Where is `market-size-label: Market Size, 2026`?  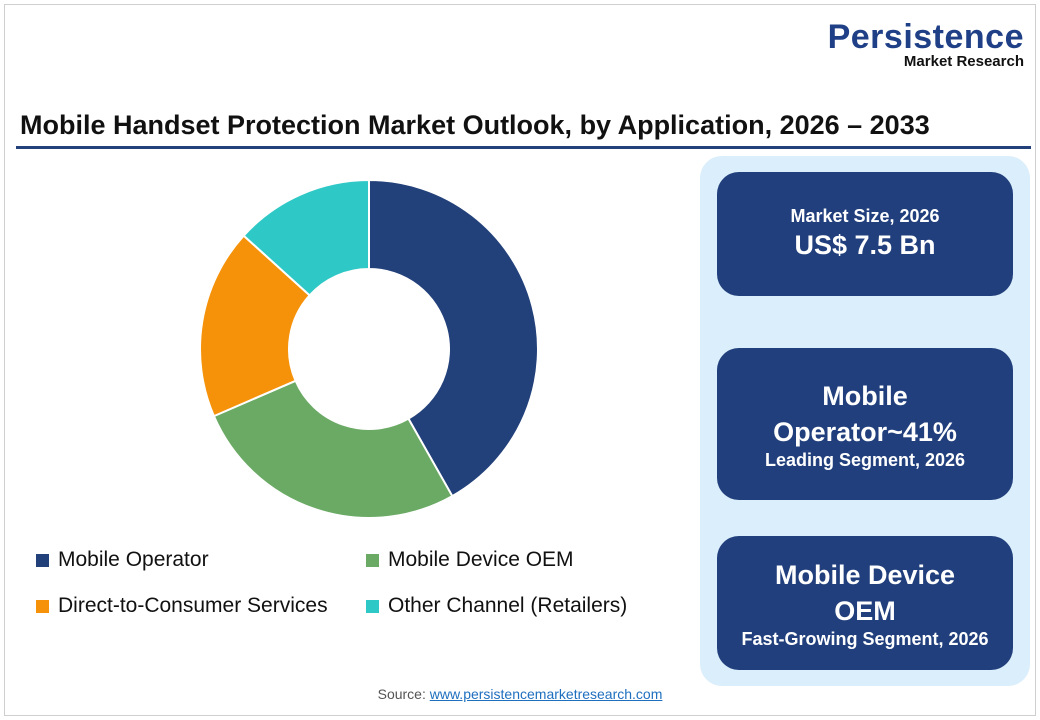
market-size-label: Market Size, 2026 is located at coordinates (865, 215).